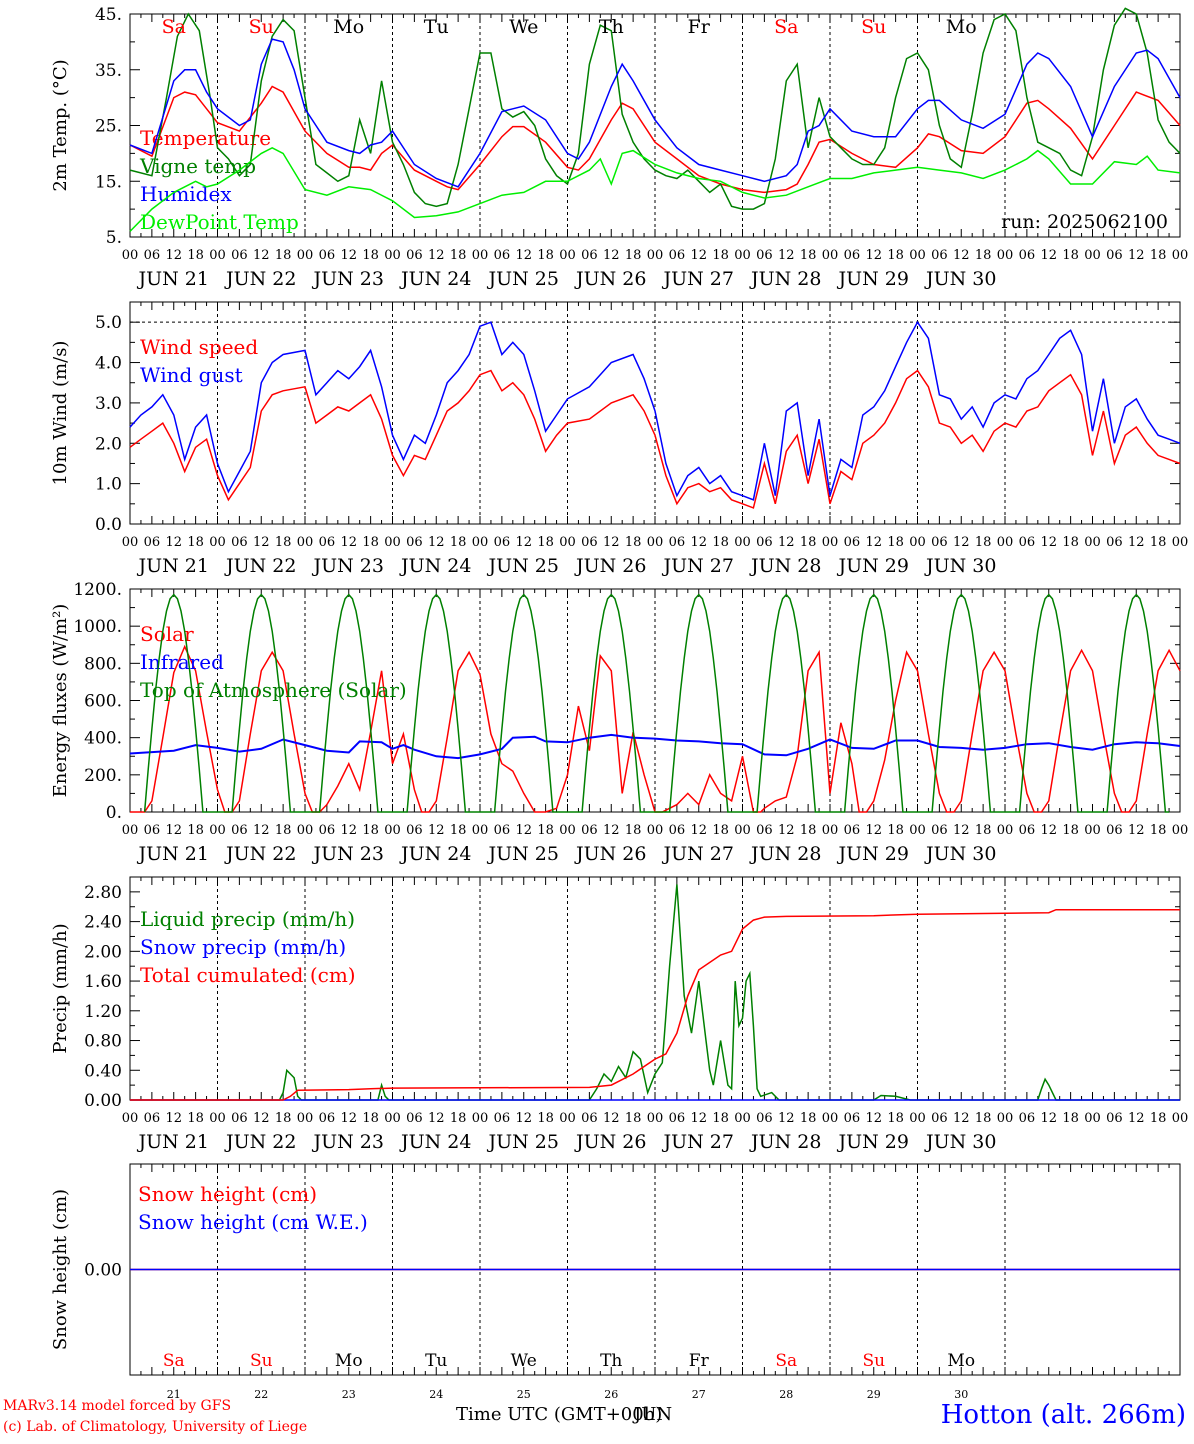  I want to click on panel-3-day-label: JUN 29, so click(873, 854).